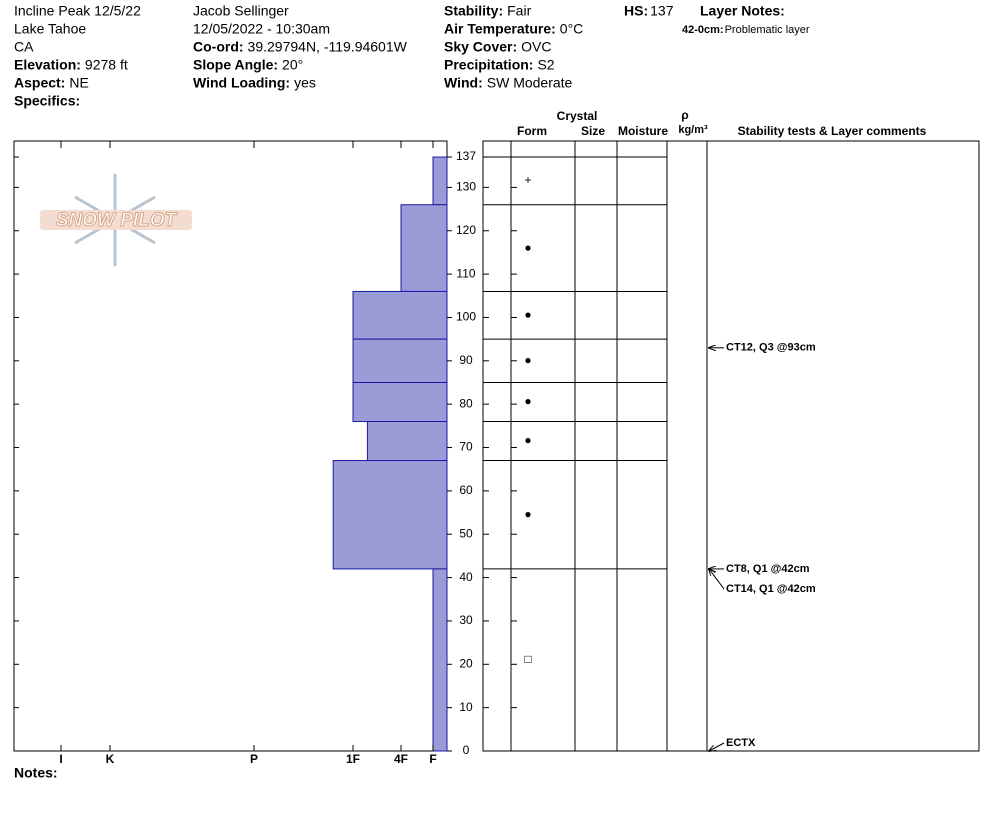  I want to click on y-tick-label: 10, so click(466, 707).